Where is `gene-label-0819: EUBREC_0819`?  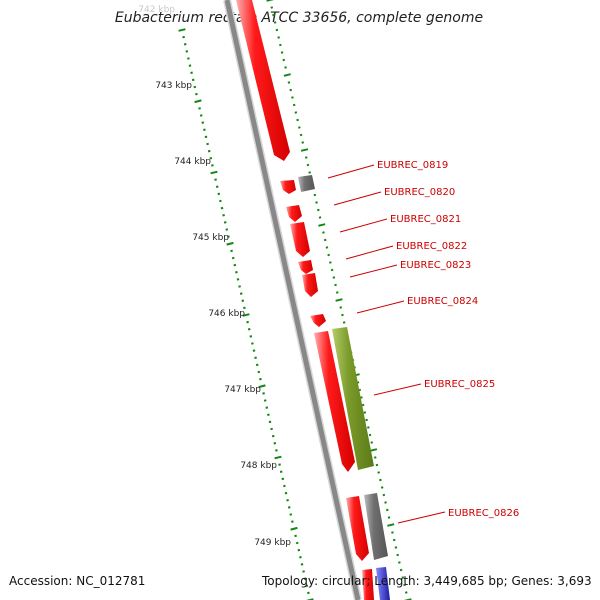 gene-label-0819: EUBREC_0819 is located at coordinates (412, 165).